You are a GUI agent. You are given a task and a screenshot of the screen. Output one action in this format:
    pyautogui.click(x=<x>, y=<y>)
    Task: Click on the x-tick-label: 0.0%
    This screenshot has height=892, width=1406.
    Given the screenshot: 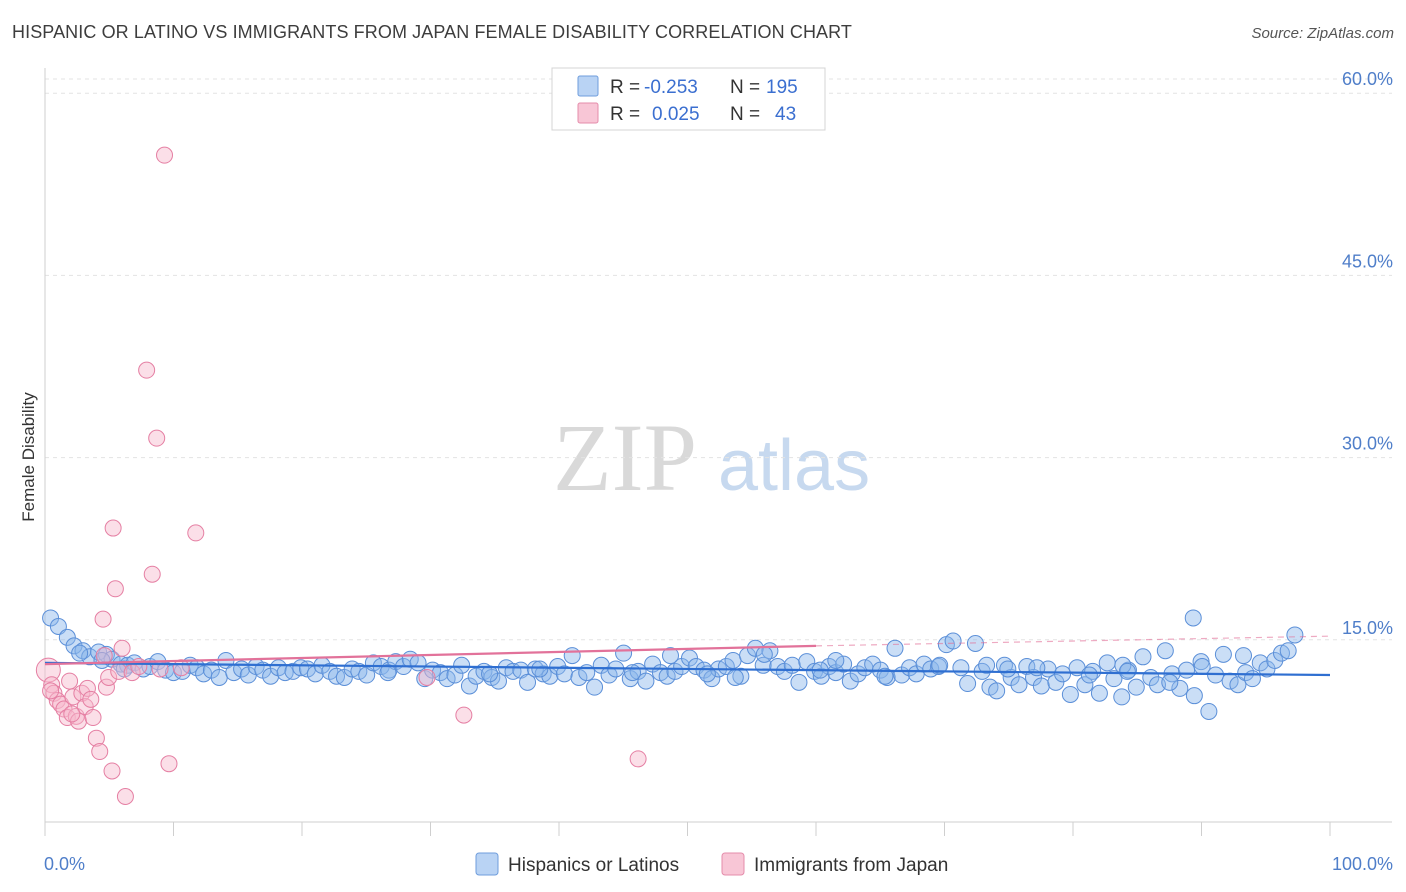 What is the action you would take?
    pyautogui.click(x=64, y=864)
    